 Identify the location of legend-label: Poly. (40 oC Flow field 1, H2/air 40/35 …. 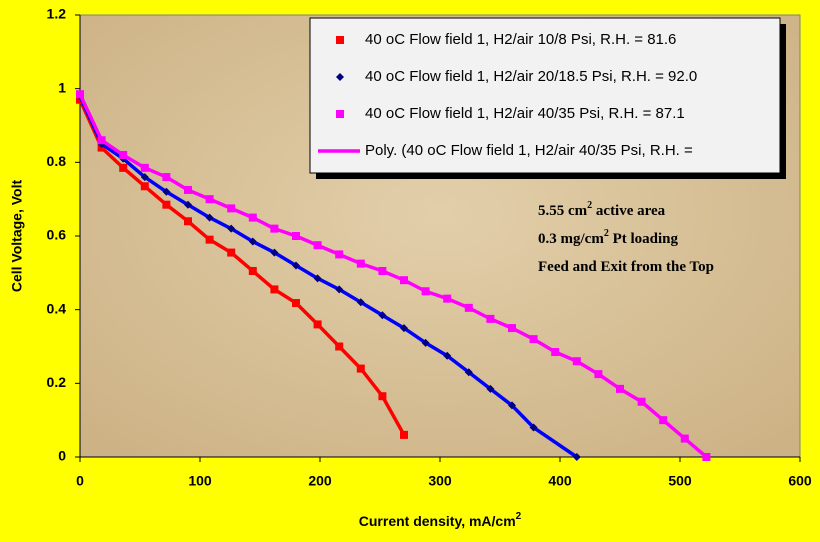
(529, 150).